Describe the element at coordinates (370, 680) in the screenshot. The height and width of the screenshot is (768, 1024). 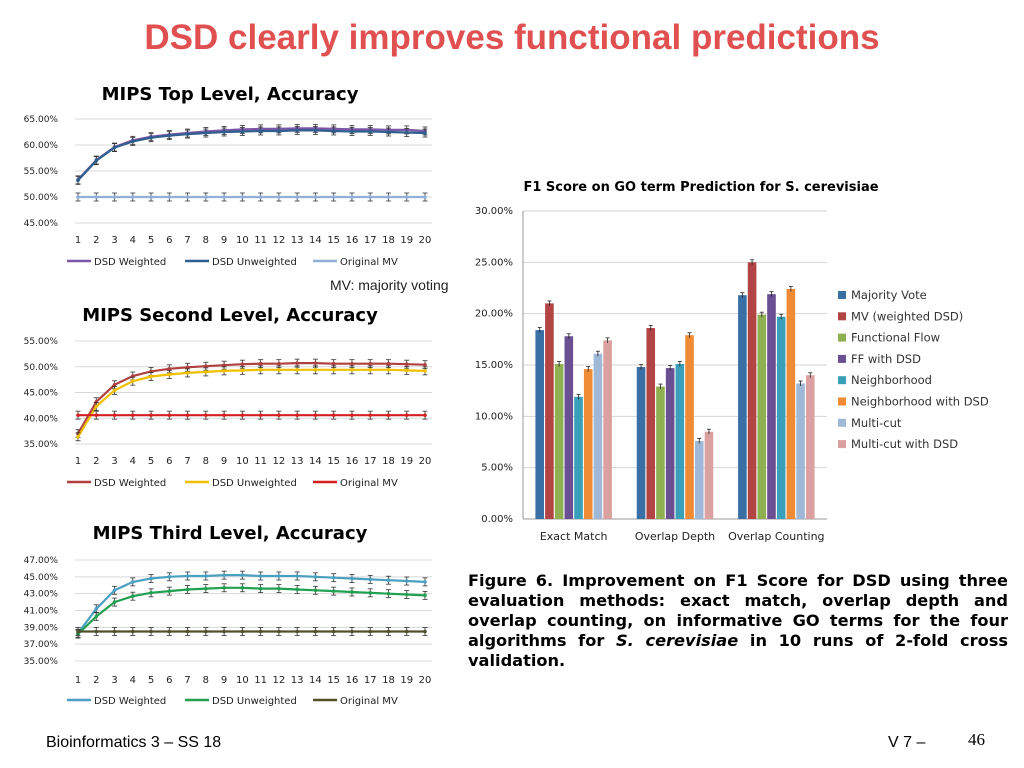
I see `x-tick-label: 17` at that location.